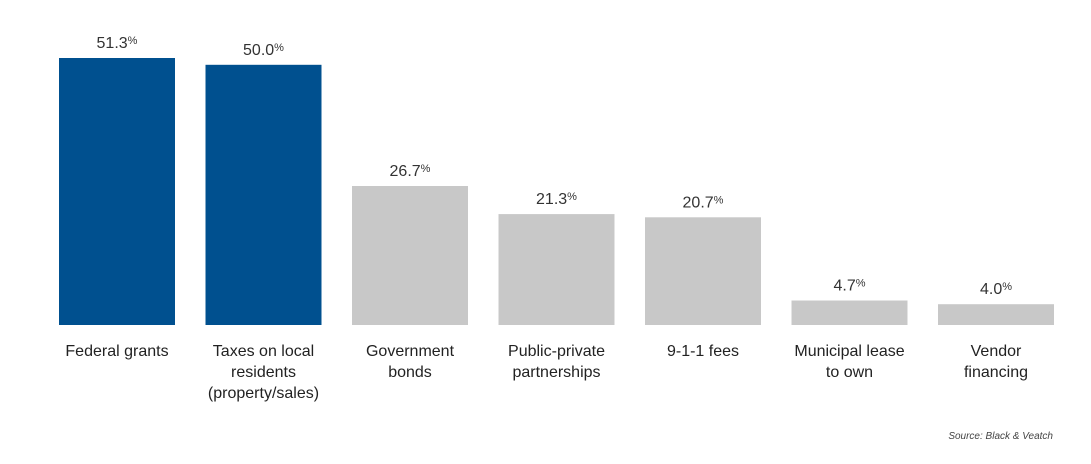 This screenshot has height=464, width=1091. I want to click on value-number: 26.7, so click(405, 171).